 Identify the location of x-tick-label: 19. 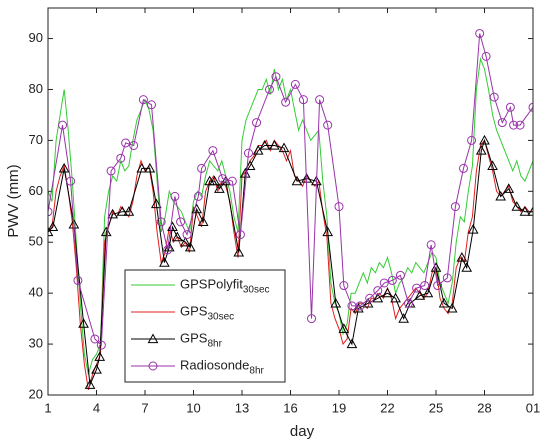
(339, 407).